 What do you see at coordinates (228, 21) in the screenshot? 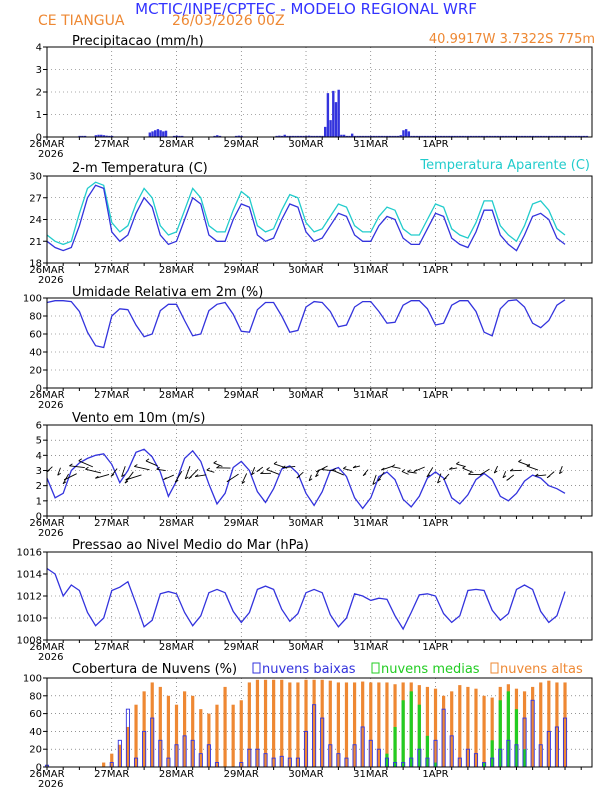
I see `header-run: 26/03/2026 00Z` at bounding box center [228, 21].